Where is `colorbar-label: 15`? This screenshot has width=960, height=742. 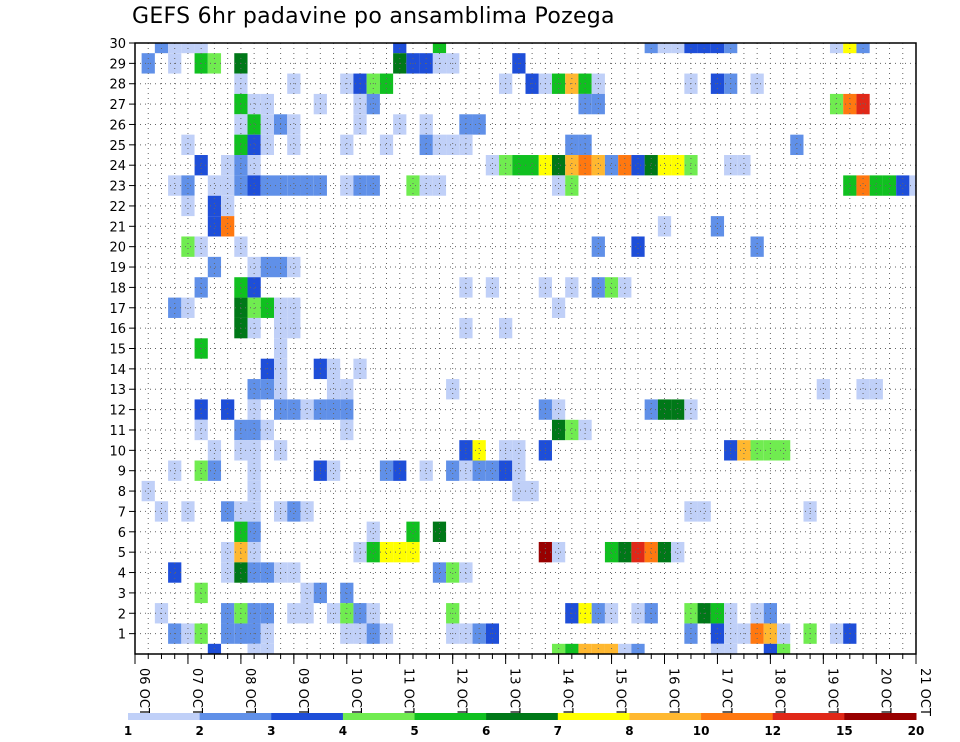 colorbar-label: 15 is located at coordinates (844, 731).